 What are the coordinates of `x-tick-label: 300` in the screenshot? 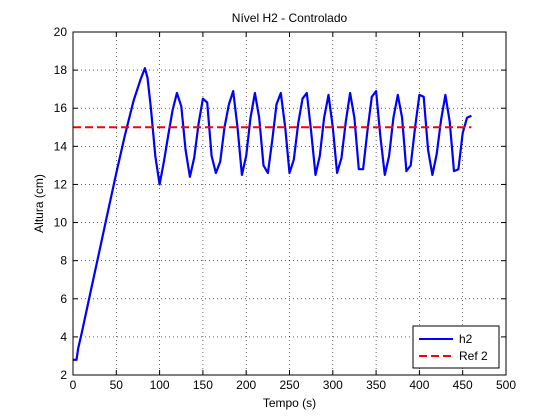 It's located at (333, 385).